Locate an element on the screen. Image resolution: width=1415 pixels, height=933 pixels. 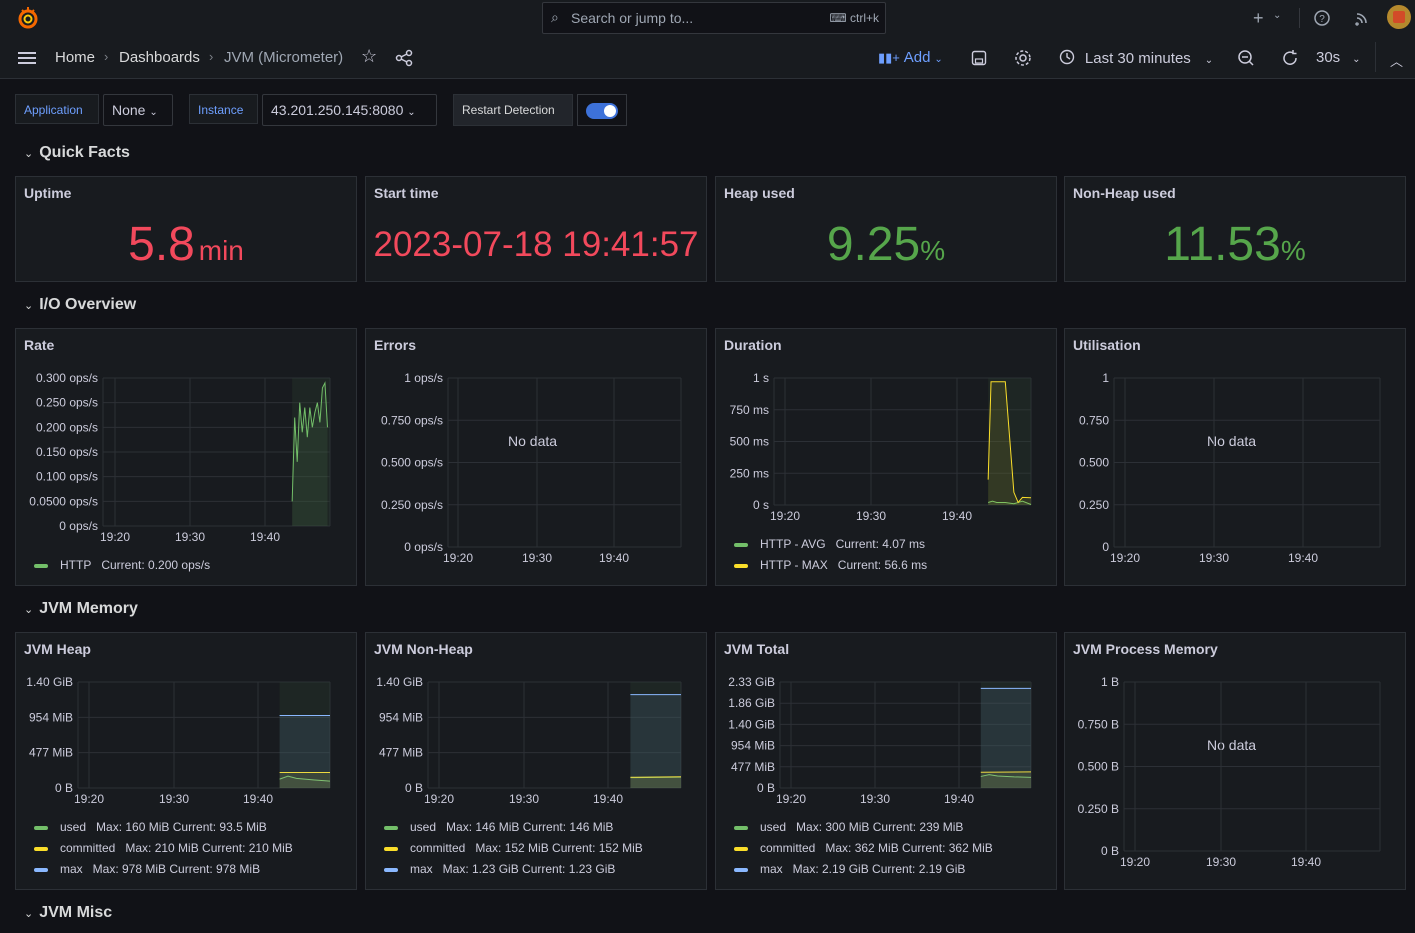
add-button: ▮▮+ Add ⌄ is located at coordinates (910, 57).